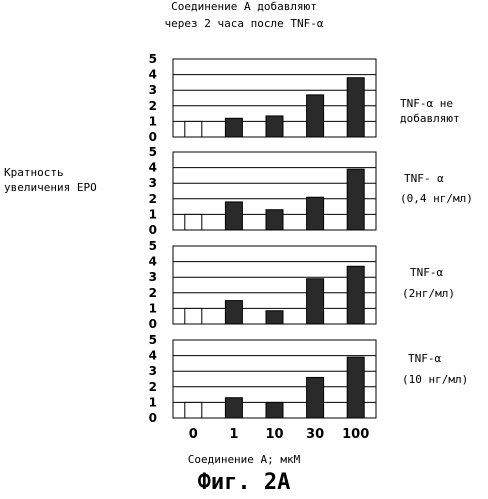  I want to click on panel-3-y-tick-5: 5, so click(153, 246).